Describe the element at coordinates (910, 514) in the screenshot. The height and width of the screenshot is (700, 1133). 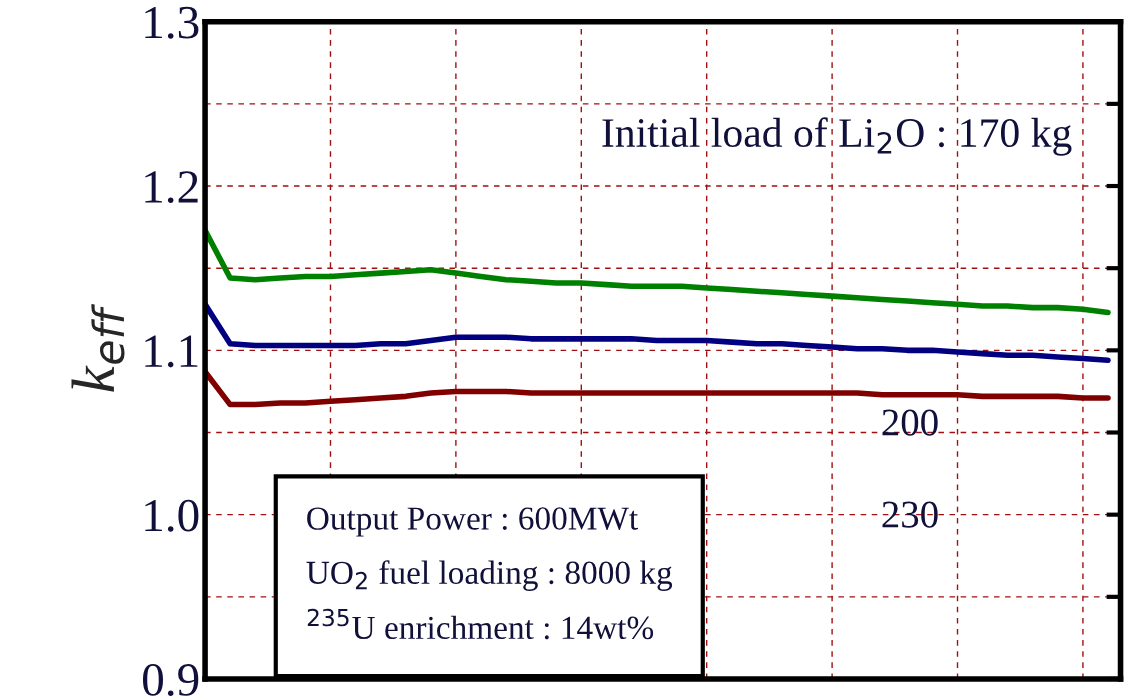
I see `annotation: 230` at that location.